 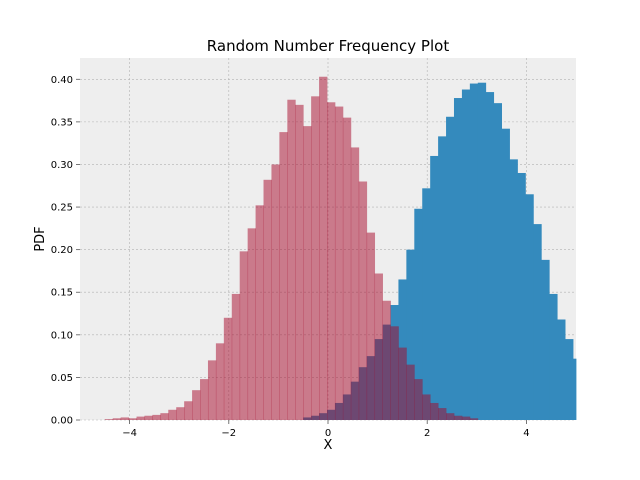 What do you see at coordinates (129, 433) in the screenshot?
I see `x-tick-label: −4` at bounding box center [129, 433].